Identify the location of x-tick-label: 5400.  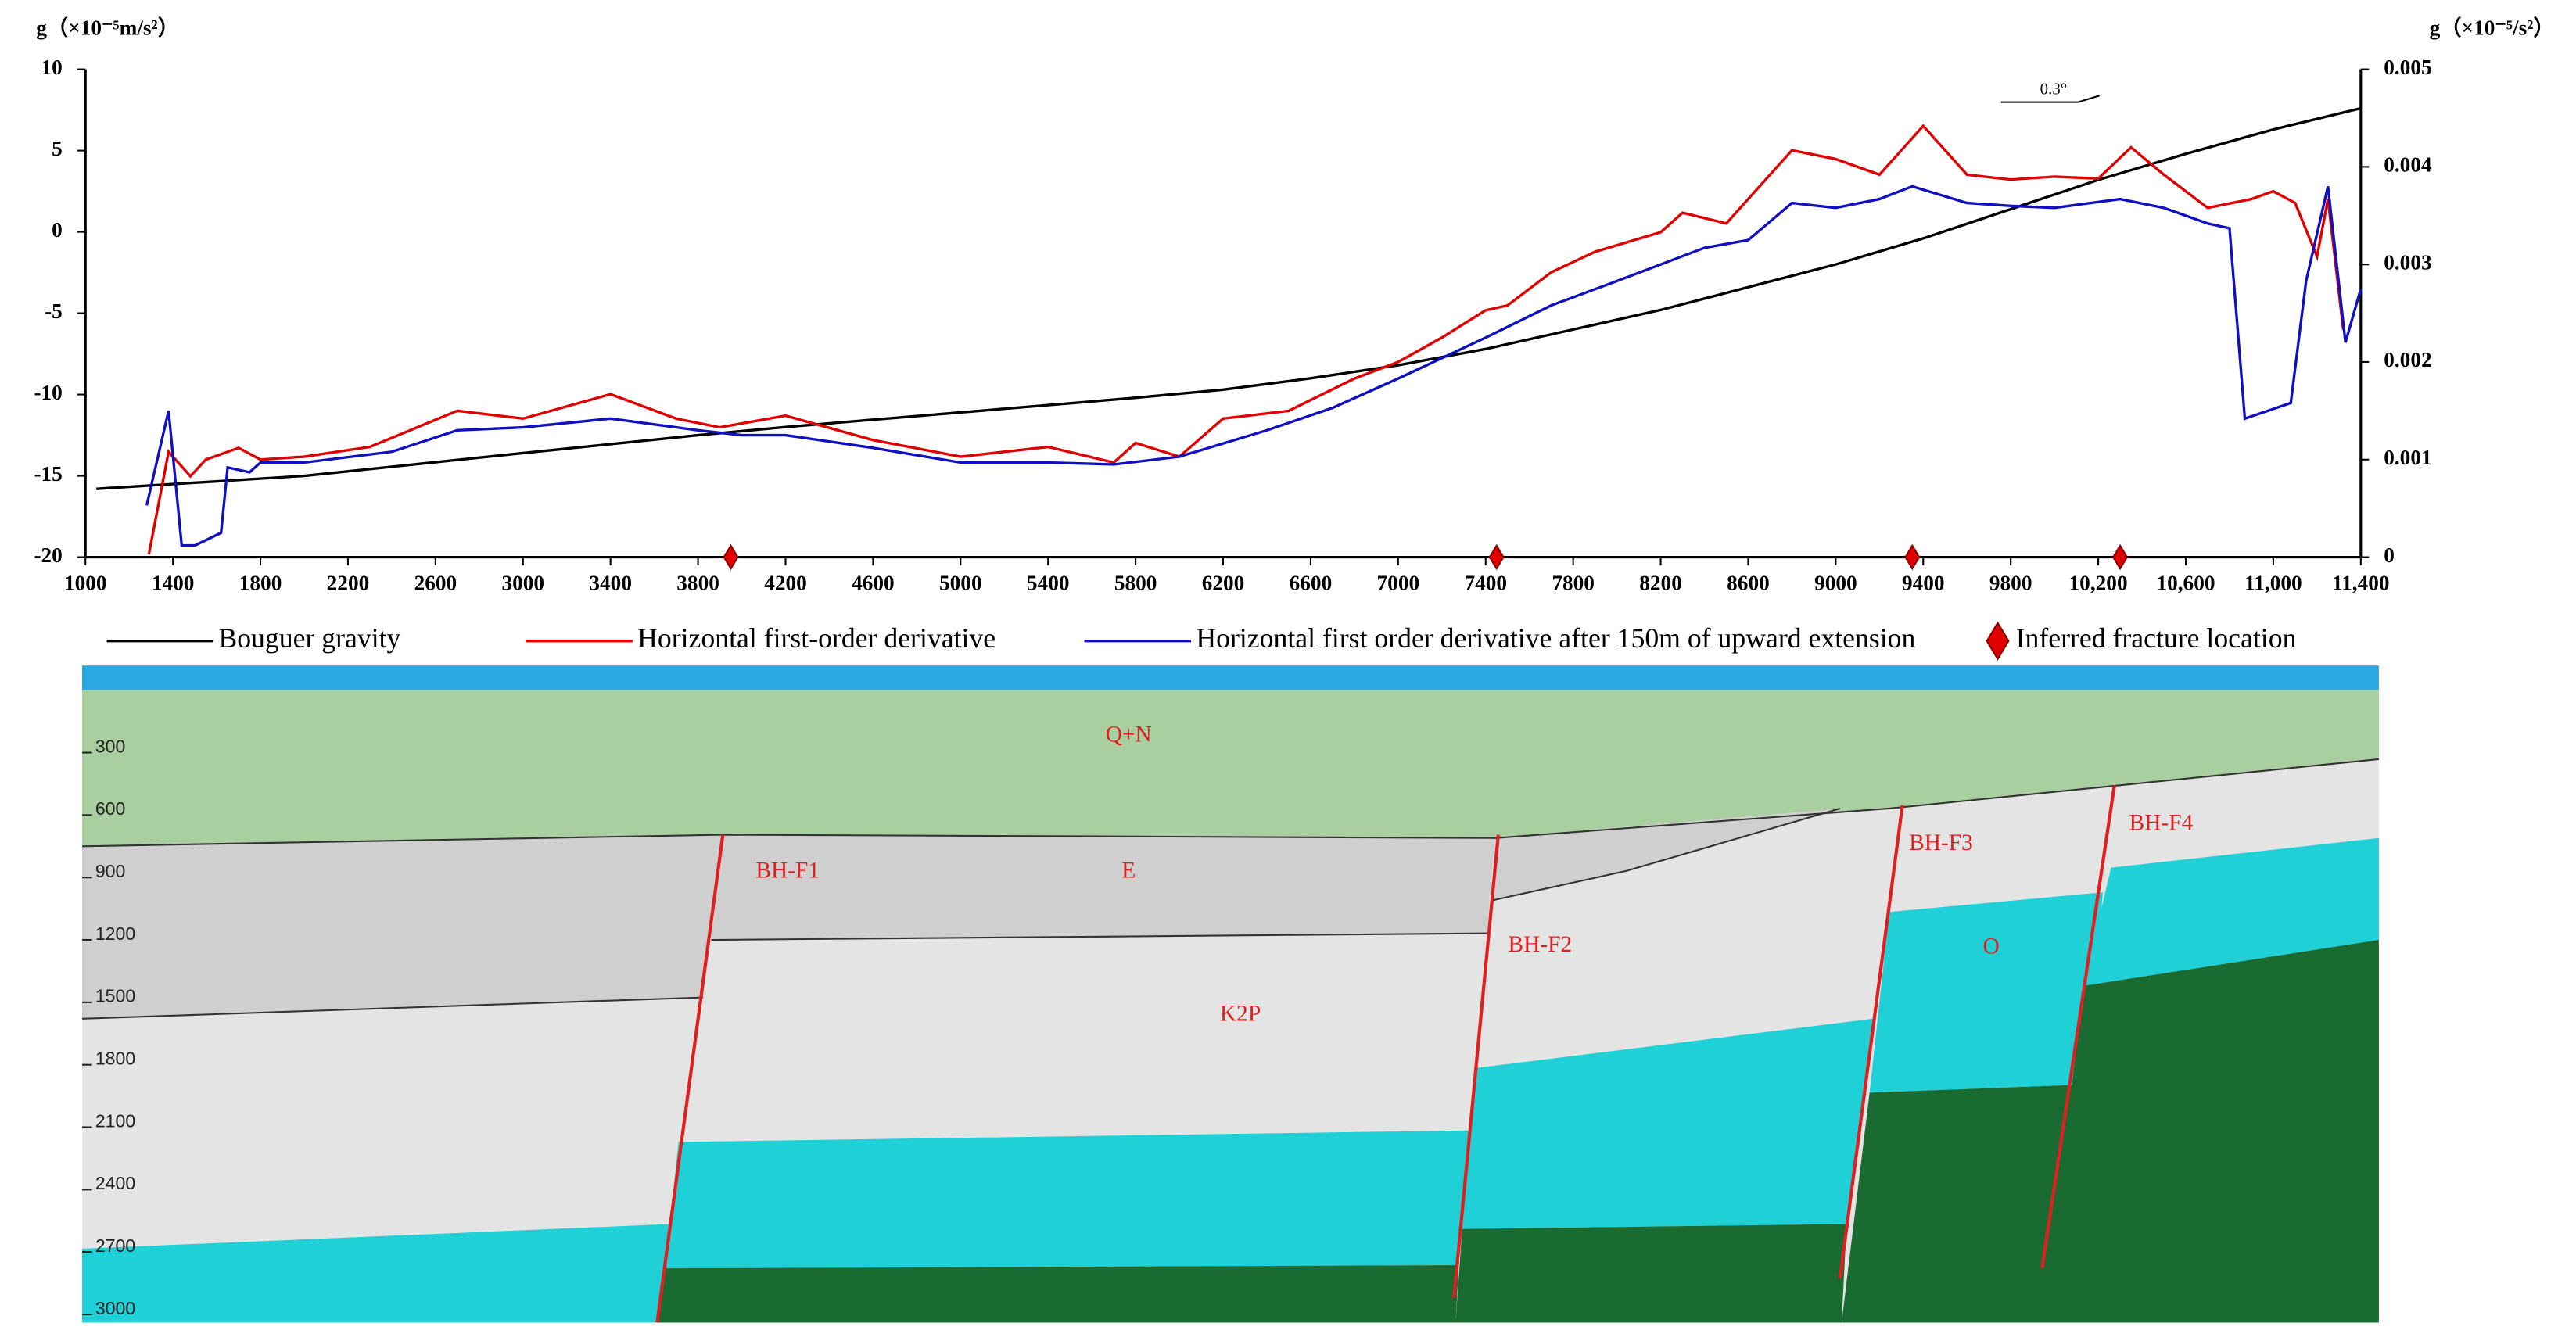
(1048, 583).